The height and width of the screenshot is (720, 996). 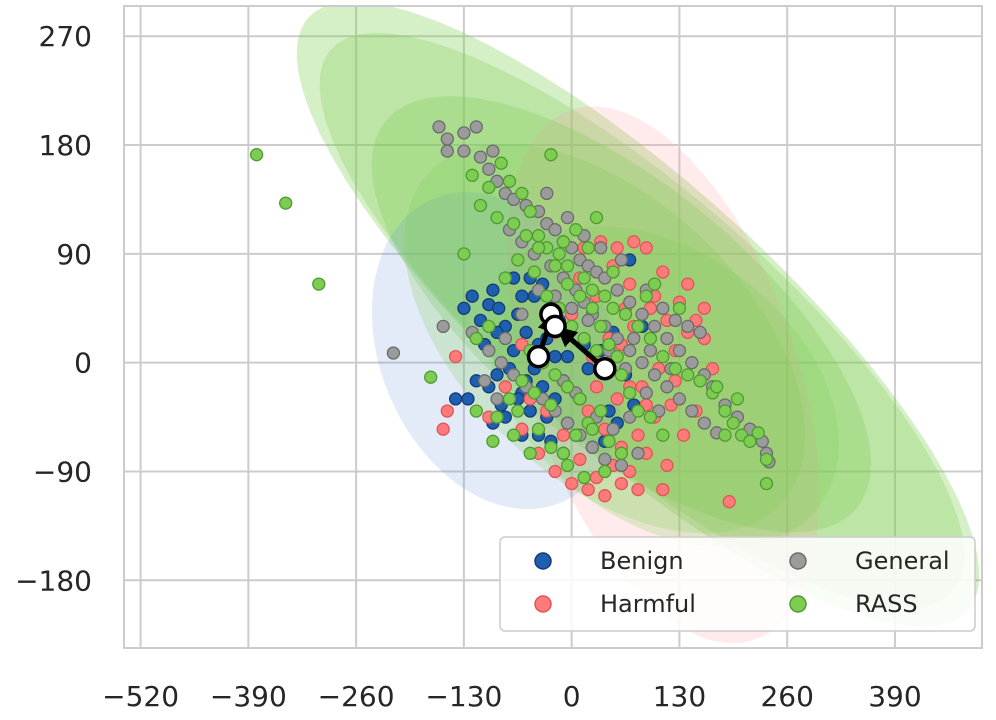 What do you see at coordinates (894, 696) in the screenshot?
I see `x-tick-label: 390` at bounding box center [894, 696].